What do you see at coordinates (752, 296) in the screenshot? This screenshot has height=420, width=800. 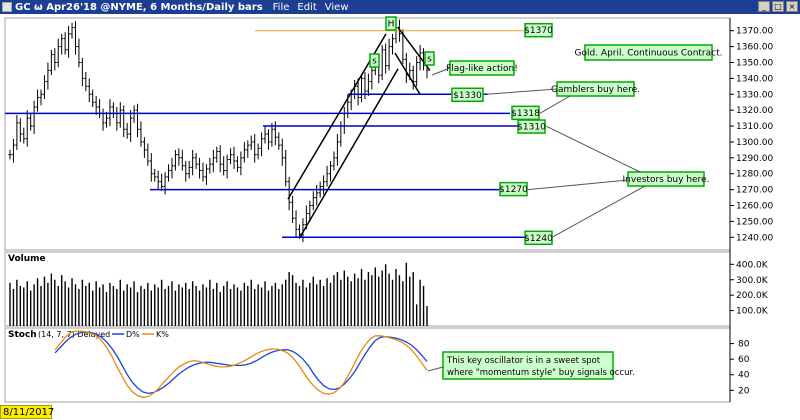 I see `volume-tick-label: 200.0K` at bounding box center [752, 296].